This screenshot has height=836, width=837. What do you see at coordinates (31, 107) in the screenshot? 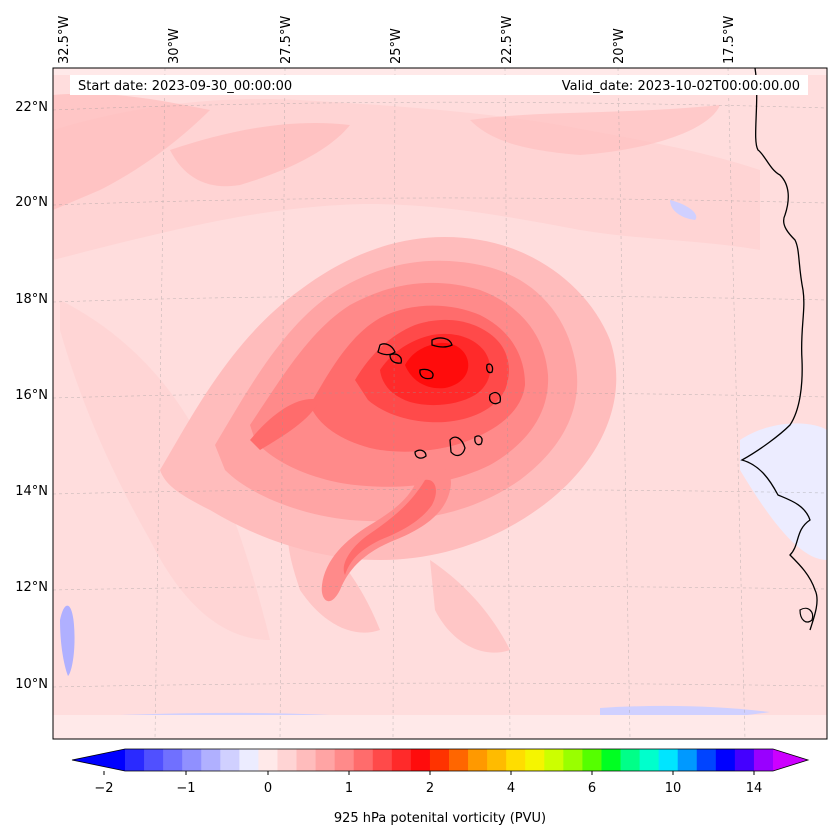
I see `lat-label: 22°N` at bounding box center [31, 107].